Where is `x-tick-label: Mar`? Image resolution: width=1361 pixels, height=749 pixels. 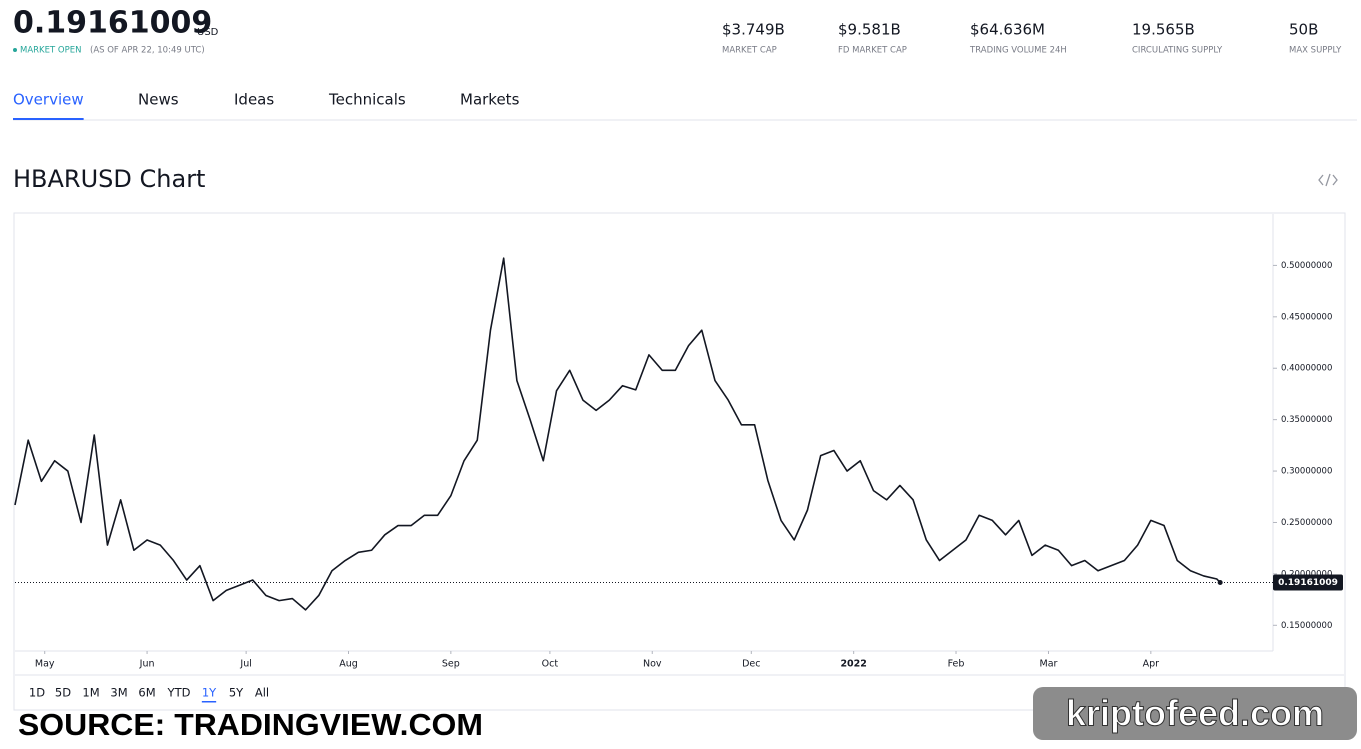 x-tick-label: Mar is located at coordinates (1049, 664).